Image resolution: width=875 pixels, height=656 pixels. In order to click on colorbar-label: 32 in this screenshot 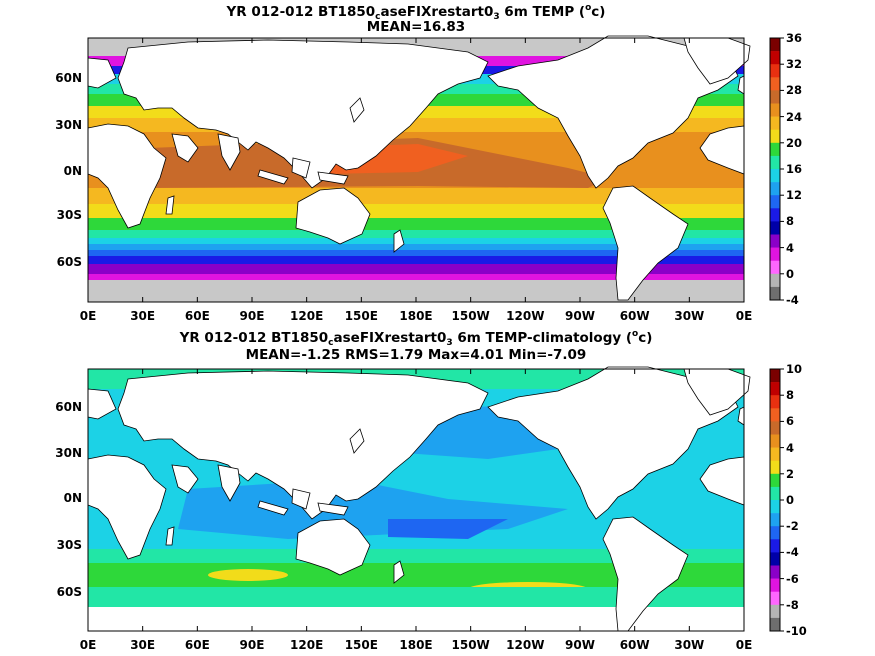, I will do `click(794, 64)`.